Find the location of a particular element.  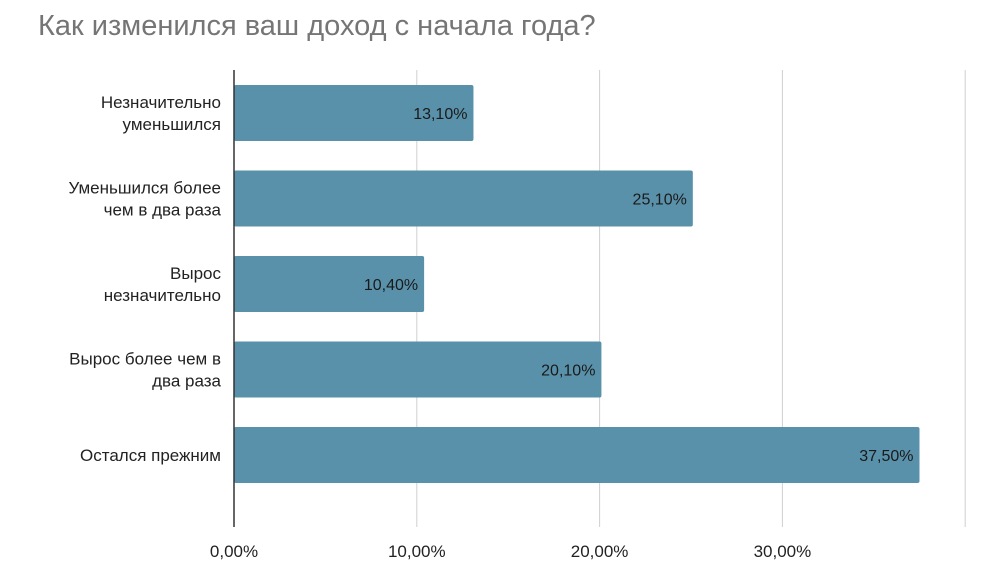

data-label: 20,10% is located at coordinates (568, 371).